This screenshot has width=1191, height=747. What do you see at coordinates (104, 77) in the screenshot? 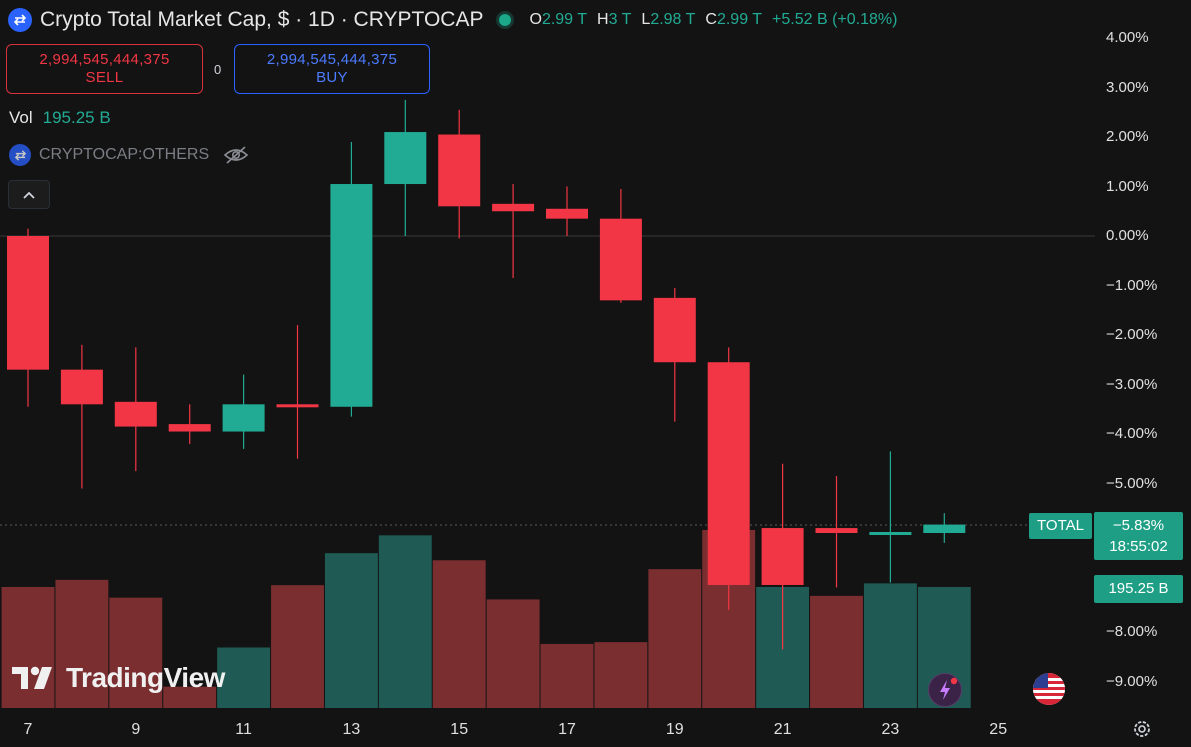
I see `sell-label: SELL` at bounding box center [104, 77].